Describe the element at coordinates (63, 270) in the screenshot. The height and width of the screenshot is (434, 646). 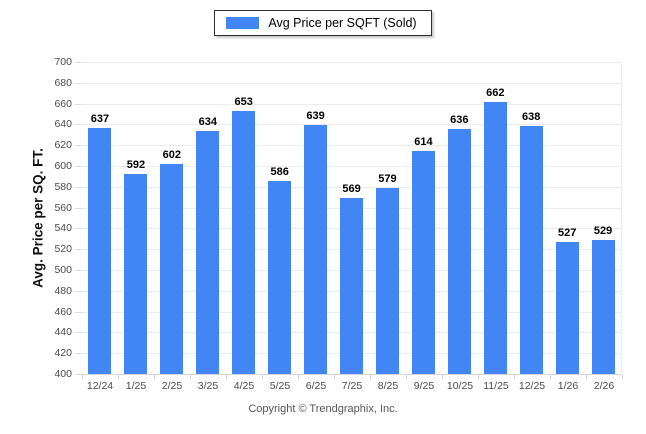
I see `y-tick-label: 500` at that location.